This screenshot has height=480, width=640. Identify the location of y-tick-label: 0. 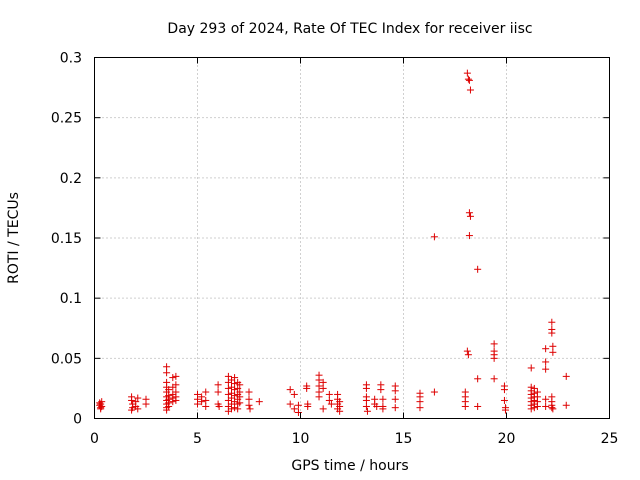
(77, 420).